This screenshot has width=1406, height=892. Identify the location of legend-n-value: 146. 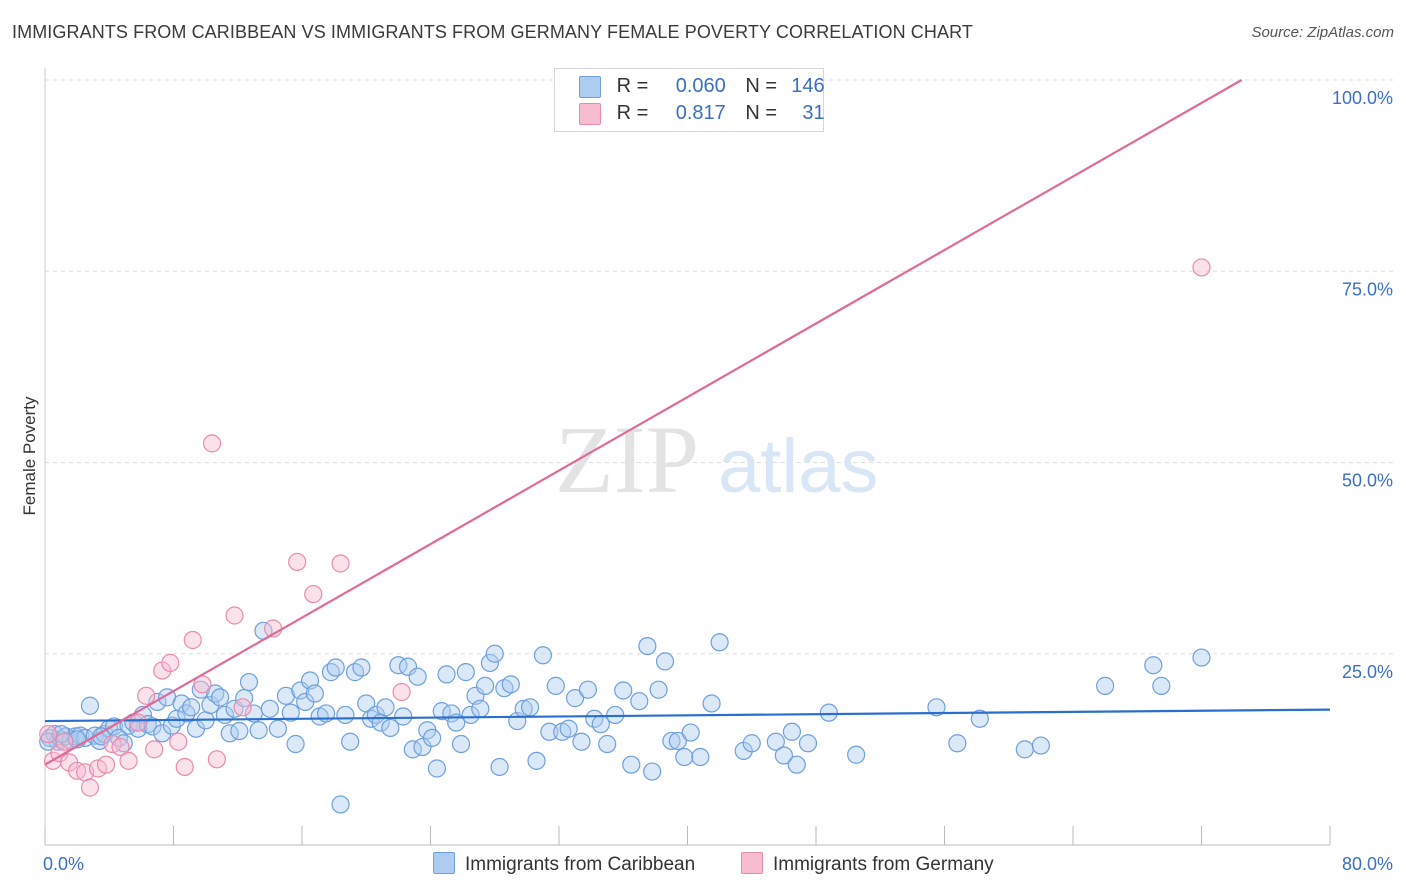
(808, 86).